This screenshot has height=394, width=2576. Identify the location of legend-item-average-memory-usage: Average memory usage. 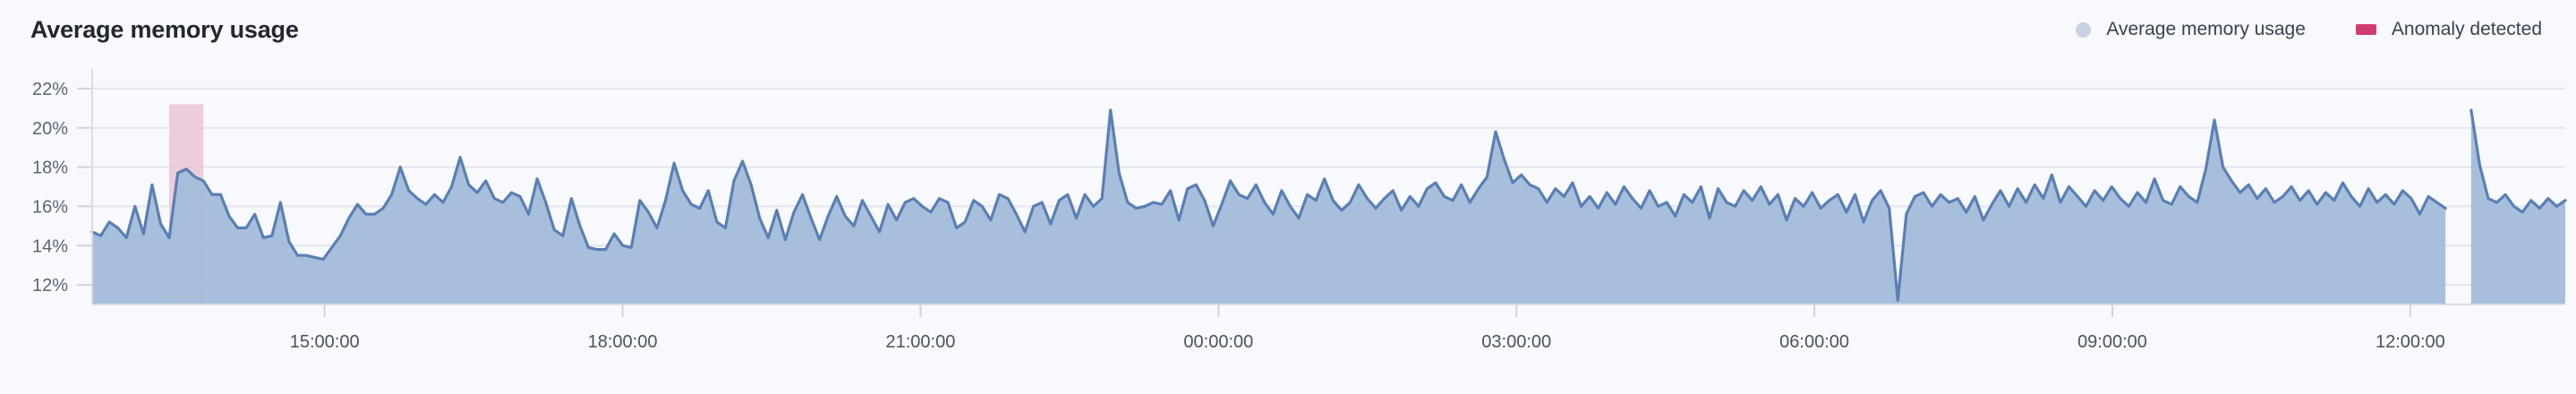
(2191, 30).